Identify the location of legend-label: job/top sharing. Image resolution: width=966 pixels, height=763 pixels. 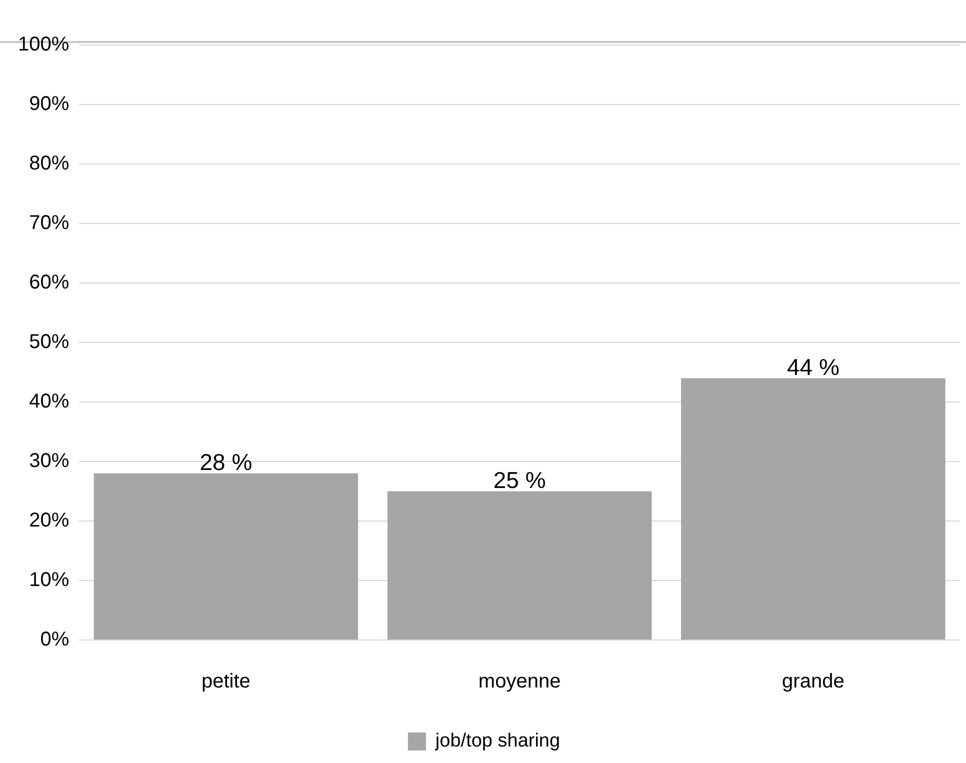
(497, 741).